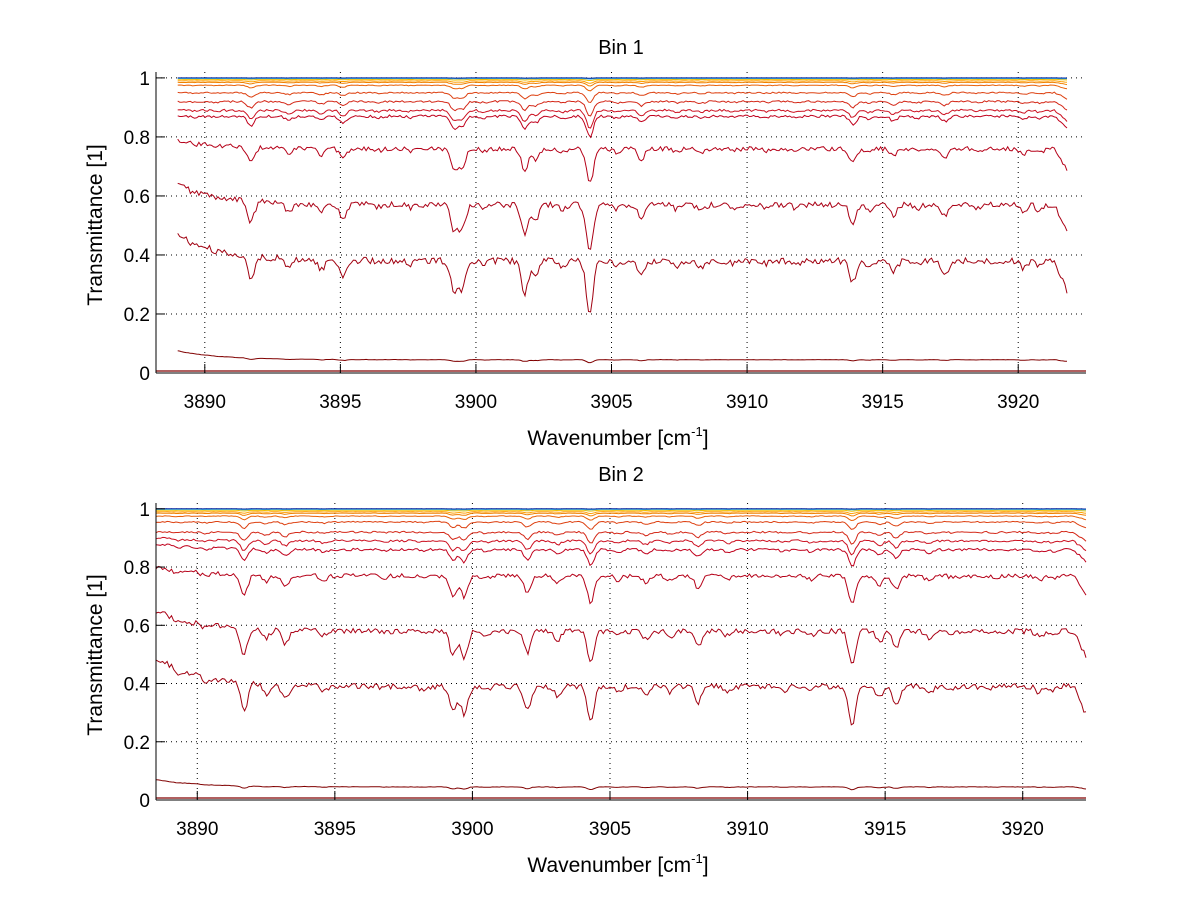 This screenshot has width=1200, height=901. Describe the element at coordinates (621, 475) in the screenshot. I see `plot-title: Bin 2` at that location.